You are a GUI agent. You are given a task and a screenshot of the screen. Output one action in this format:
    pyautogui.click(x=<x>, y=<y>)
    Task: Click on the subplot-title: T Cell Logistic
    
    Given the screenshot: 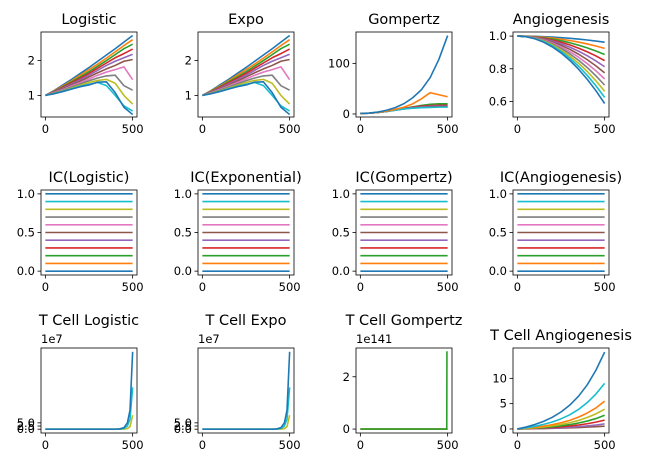 What is the action you would take?
    pyautogui.click(x=88, y=321)
    